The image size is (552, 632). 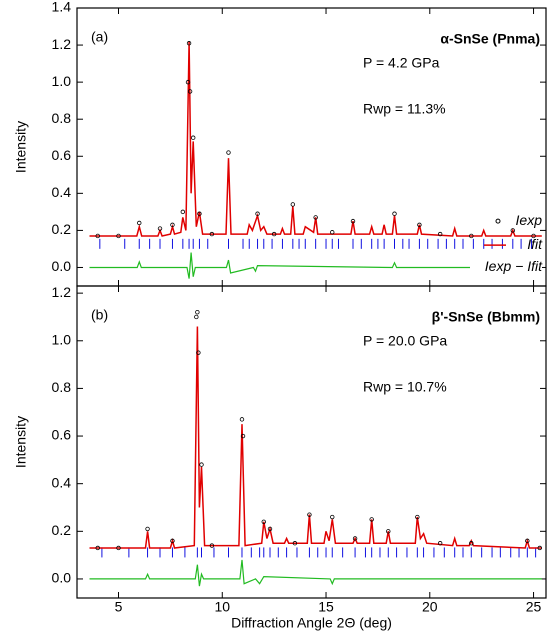 I want to click on y-tick-label: 1.4, so click(x=62, y=7).